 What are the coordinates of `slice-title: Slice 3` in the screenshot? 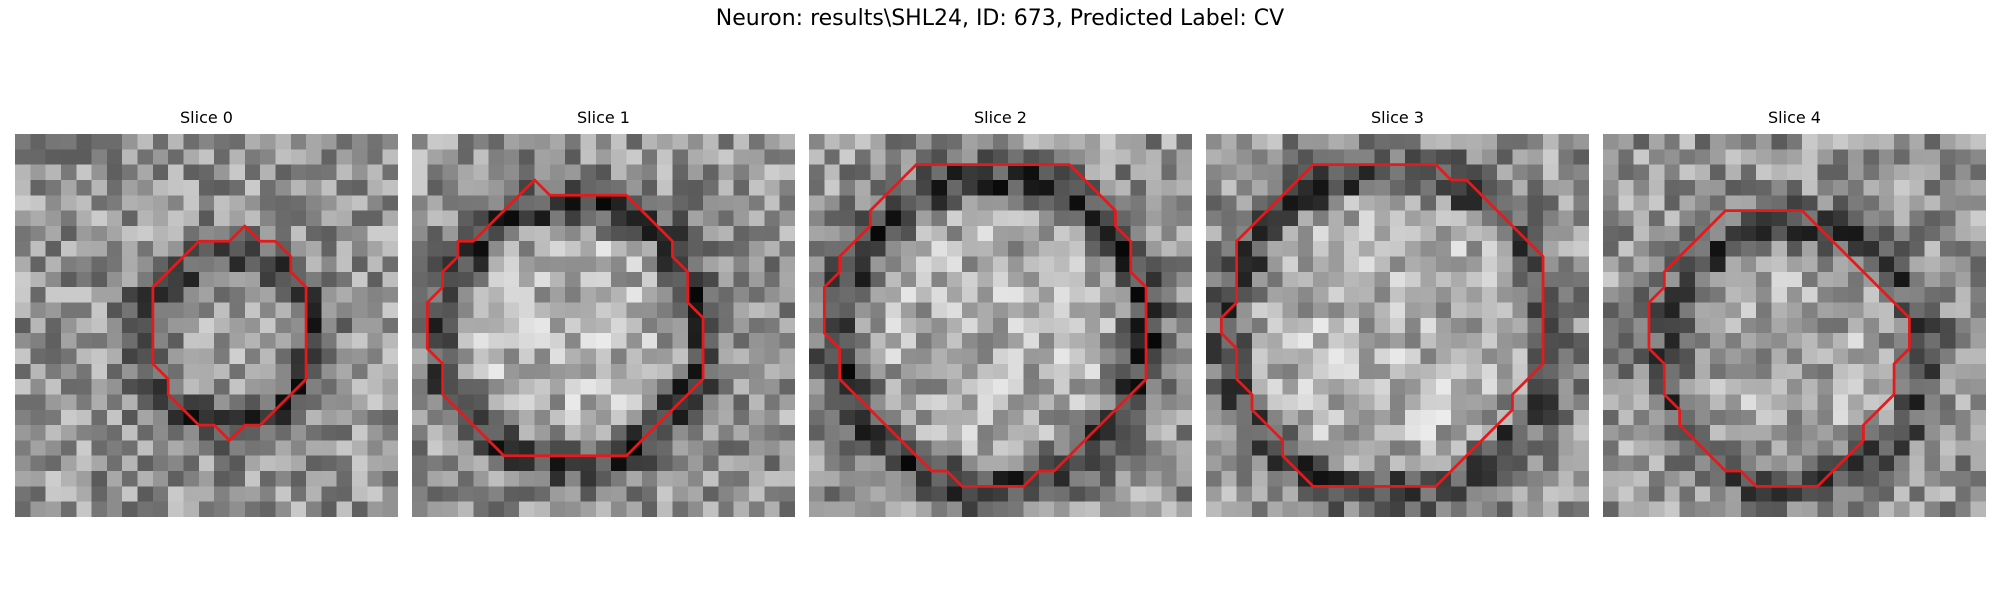 It's located at (1397, 117).